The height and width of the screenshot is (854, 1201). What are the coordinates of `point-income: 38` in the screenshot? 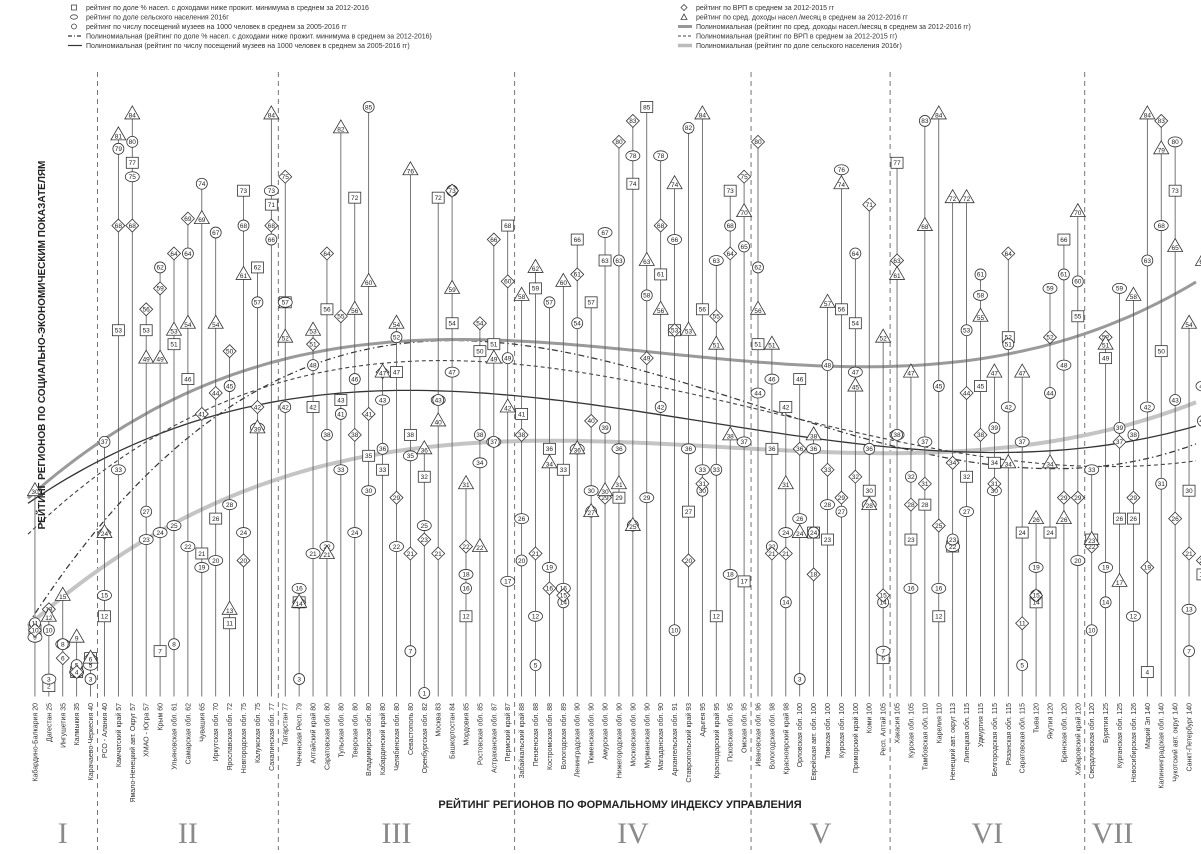 It's located at (730, 433).